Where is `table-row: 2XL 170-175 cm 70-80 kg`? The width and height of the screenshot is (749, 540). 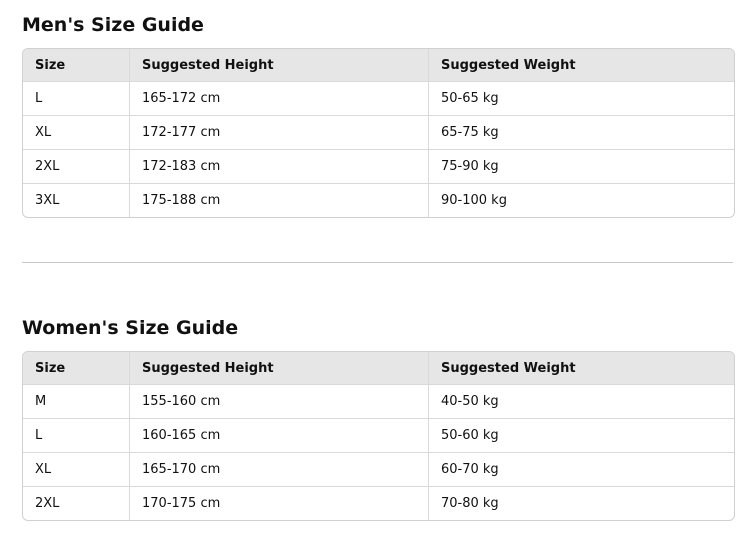
table-row: 2XL 170-175 cm 70-80 kg is located at coordinates (378, 503).